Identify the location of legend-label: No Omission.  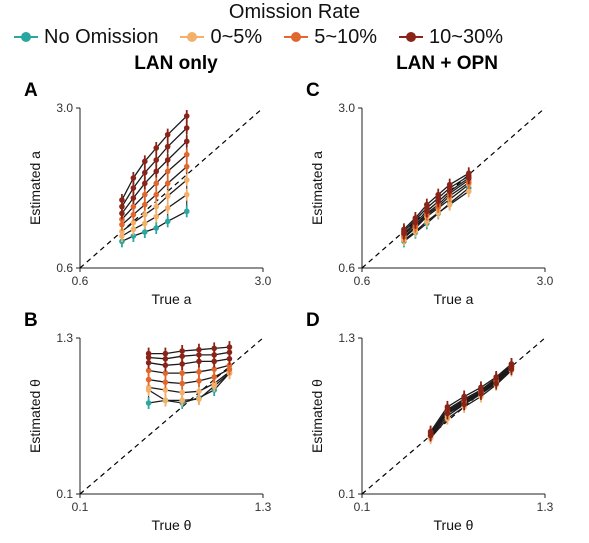
(101, 36).